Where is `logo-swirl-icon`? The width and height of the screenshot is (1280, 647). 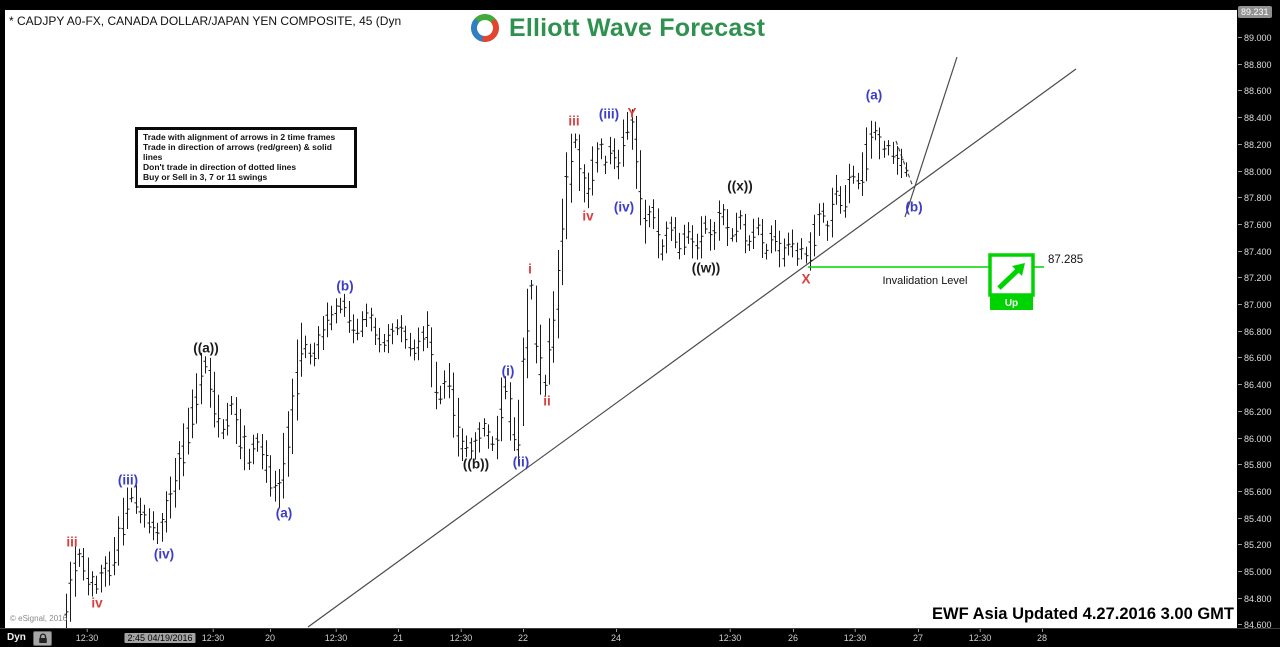 logo-swirl-icon is located at coordinates (485, 28).